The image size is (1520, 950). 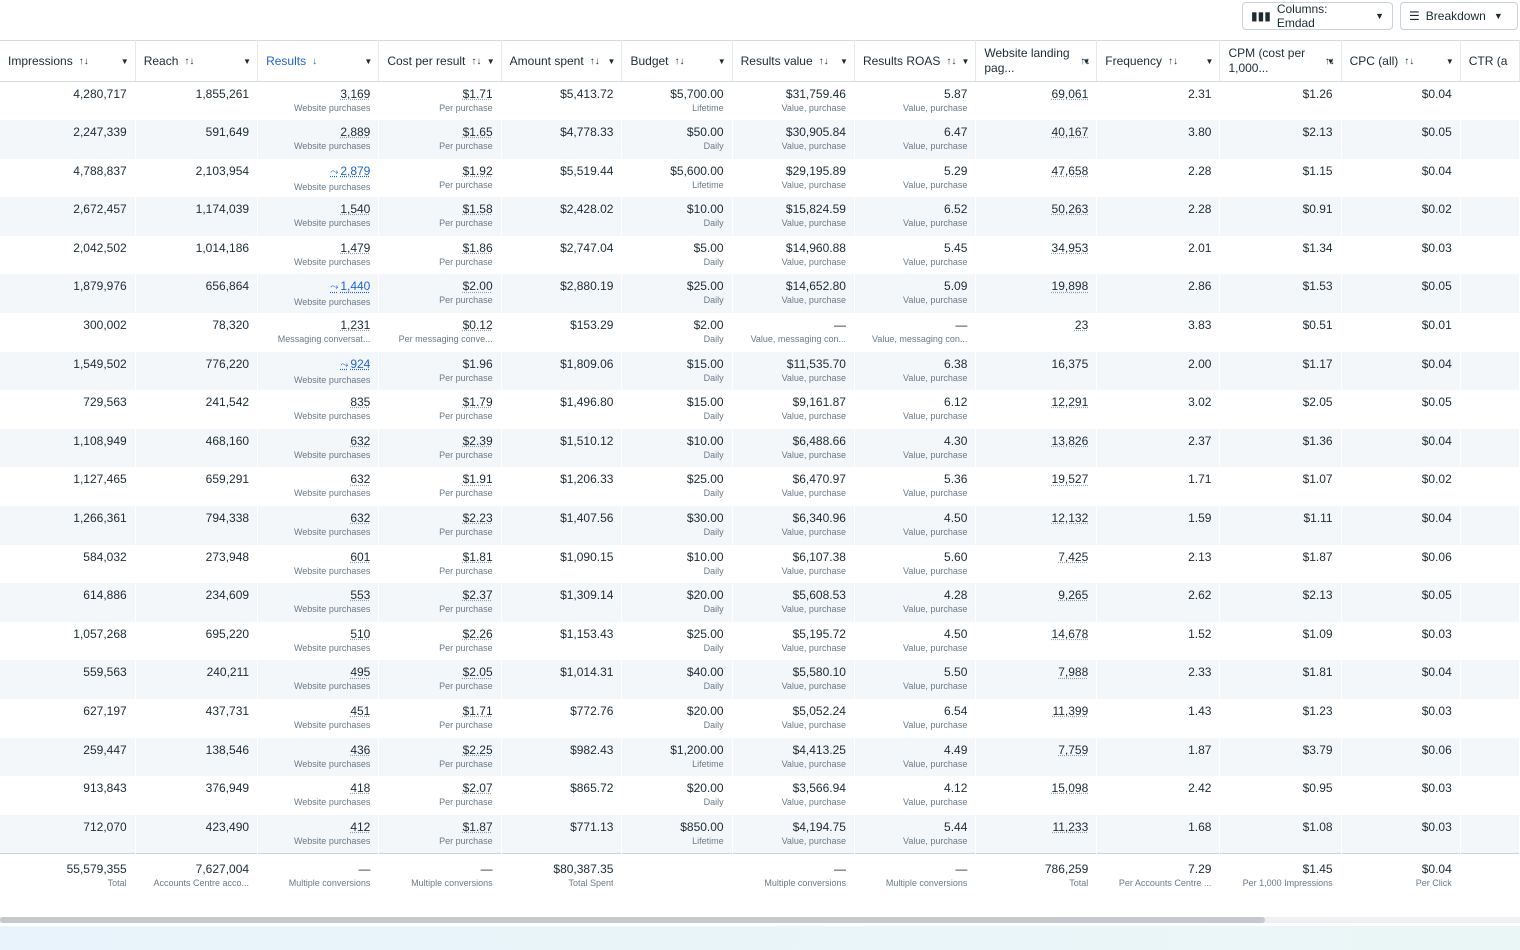 What do you see at coordinates (197, 61) in the screenshot?
I see `column-header-reach: Reach ↑↓ ▼` at bounding box center [197, 61].